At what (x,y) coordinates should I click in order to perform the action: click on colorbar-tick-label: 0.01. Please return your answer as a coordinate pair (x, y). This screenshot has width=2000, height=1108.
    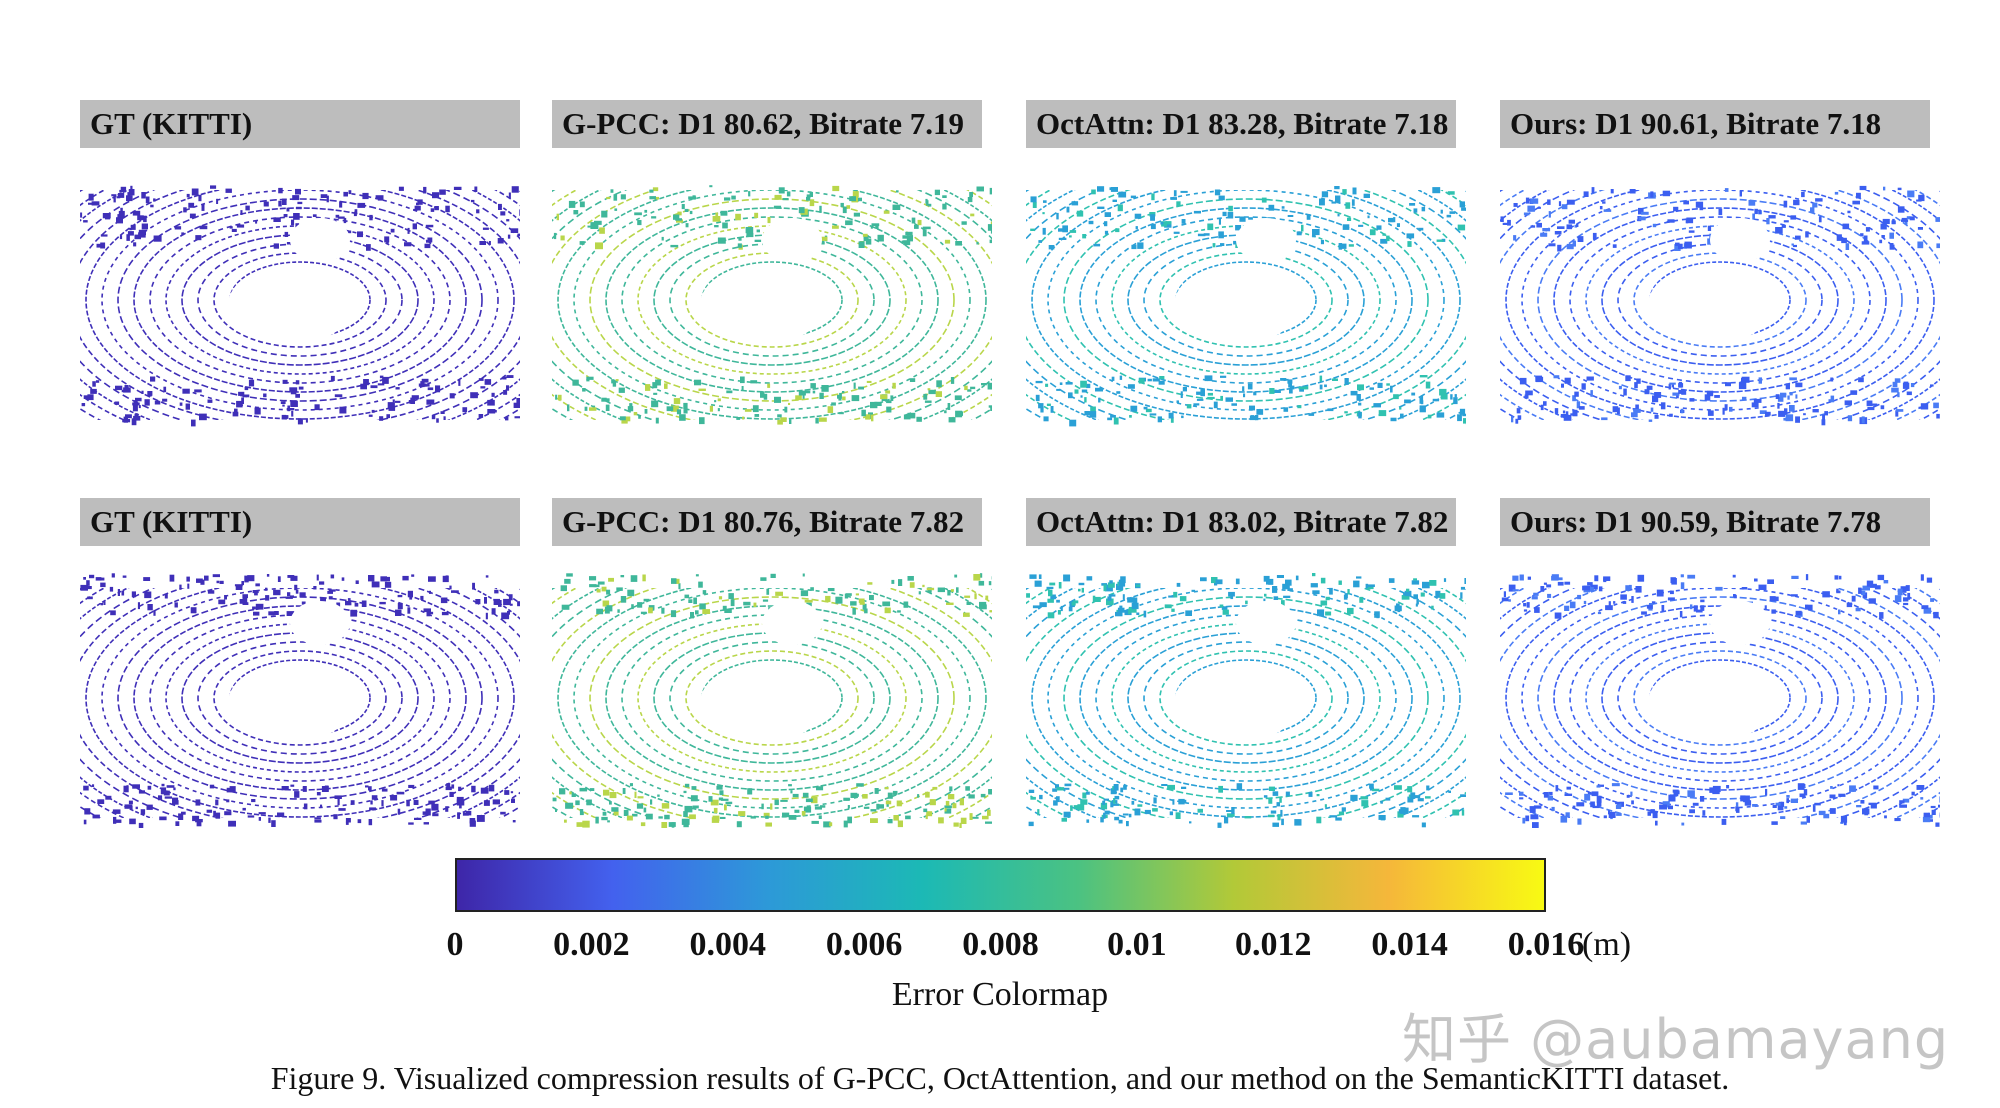
    Looking at the image, I should click on (1137, 944).